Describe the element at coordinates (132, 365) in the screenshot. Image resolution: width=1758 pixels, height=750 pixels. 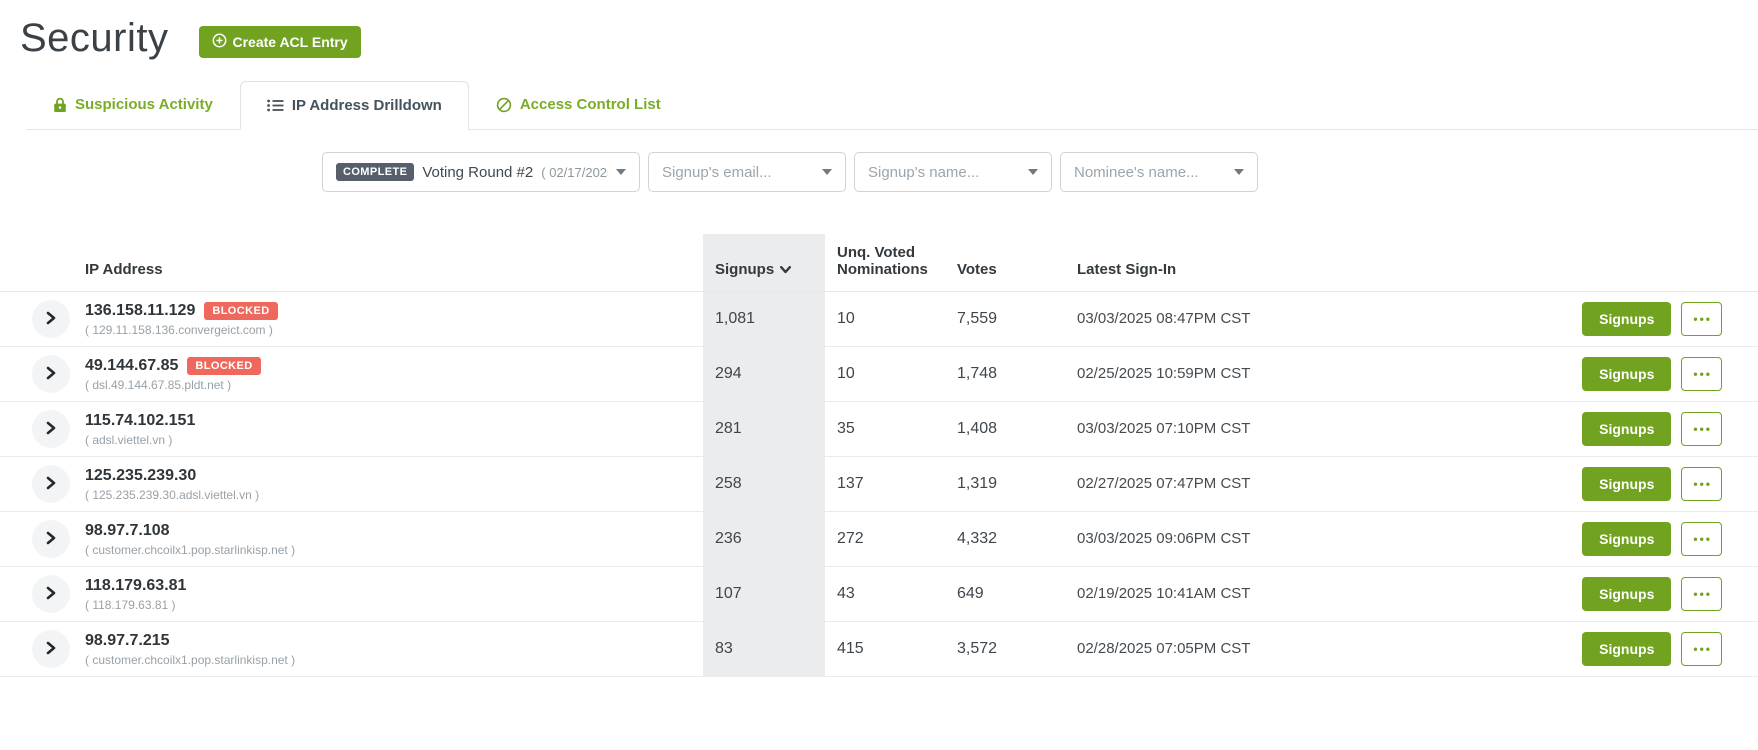
I see `ip-address: 49.144.67.85` at that location.